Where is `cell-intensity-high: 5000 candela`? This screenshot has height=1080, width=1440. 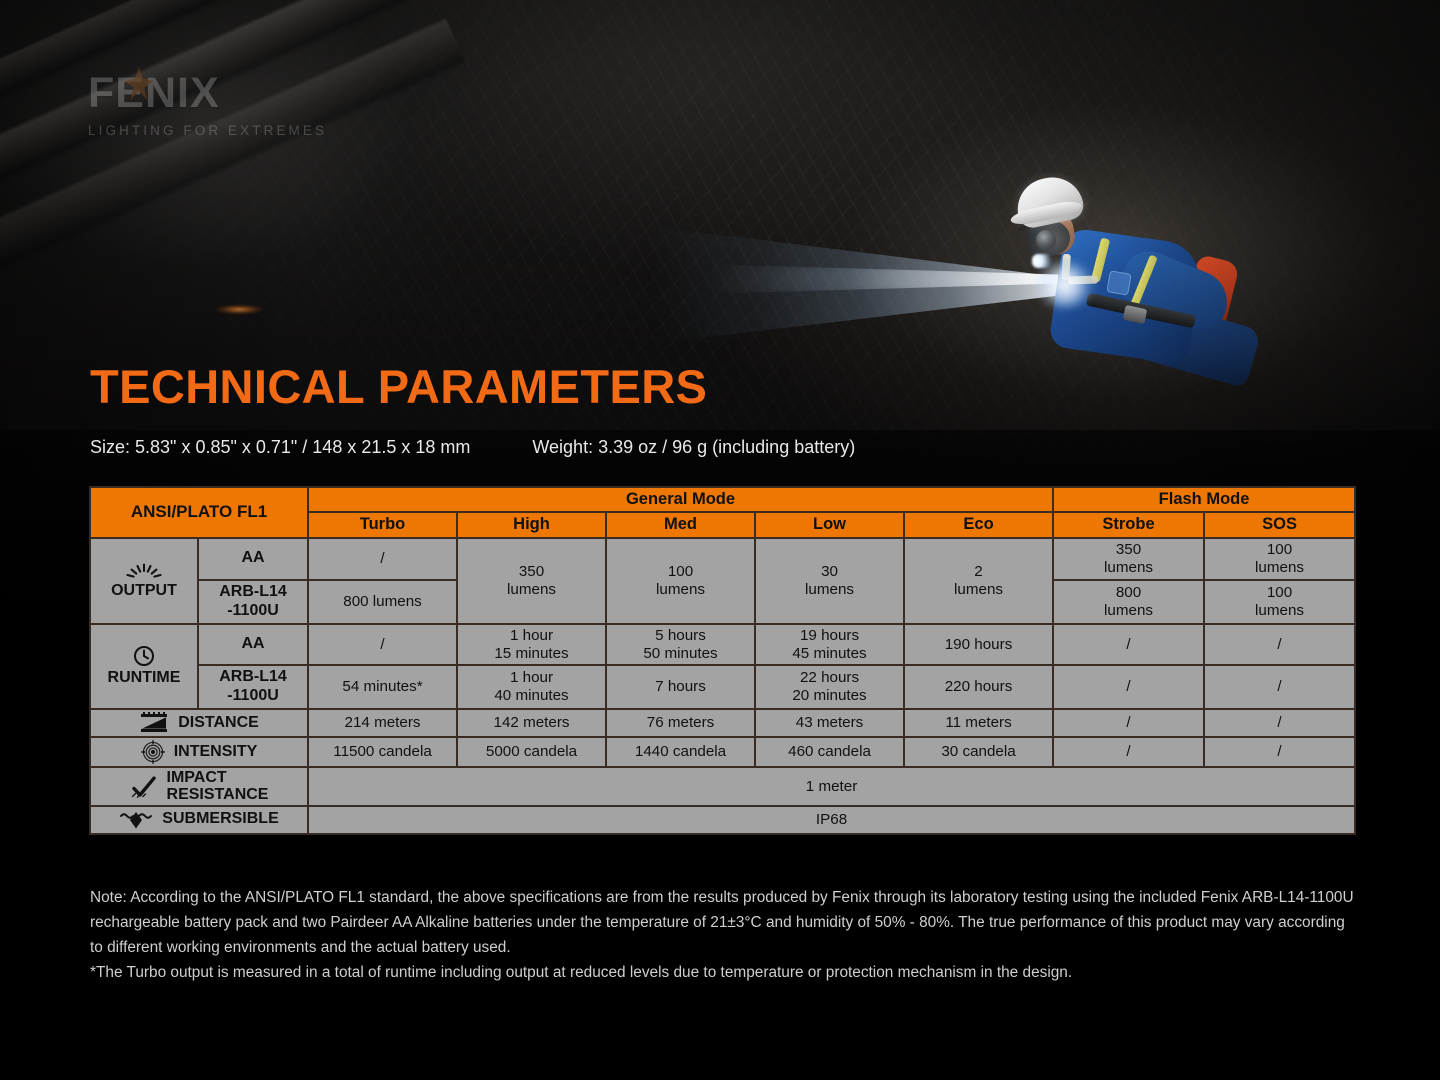
cell-intensity-high: 5000 candela is located at coordinates (532, 752).